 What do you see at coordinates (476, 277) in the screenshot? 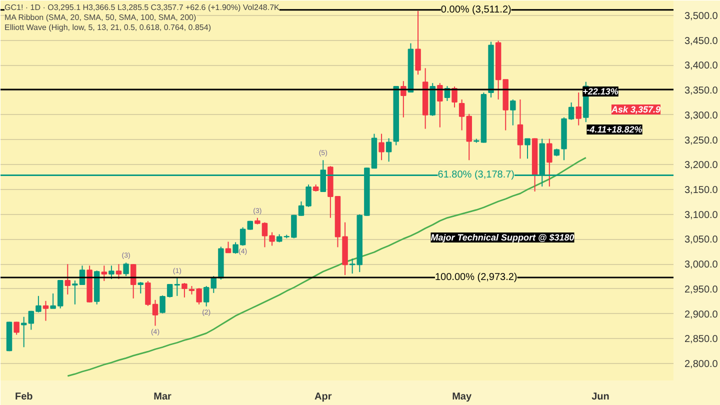
I see `ref-line-label: 100.00% (2,973.2)` at bounding box center [476, 277].